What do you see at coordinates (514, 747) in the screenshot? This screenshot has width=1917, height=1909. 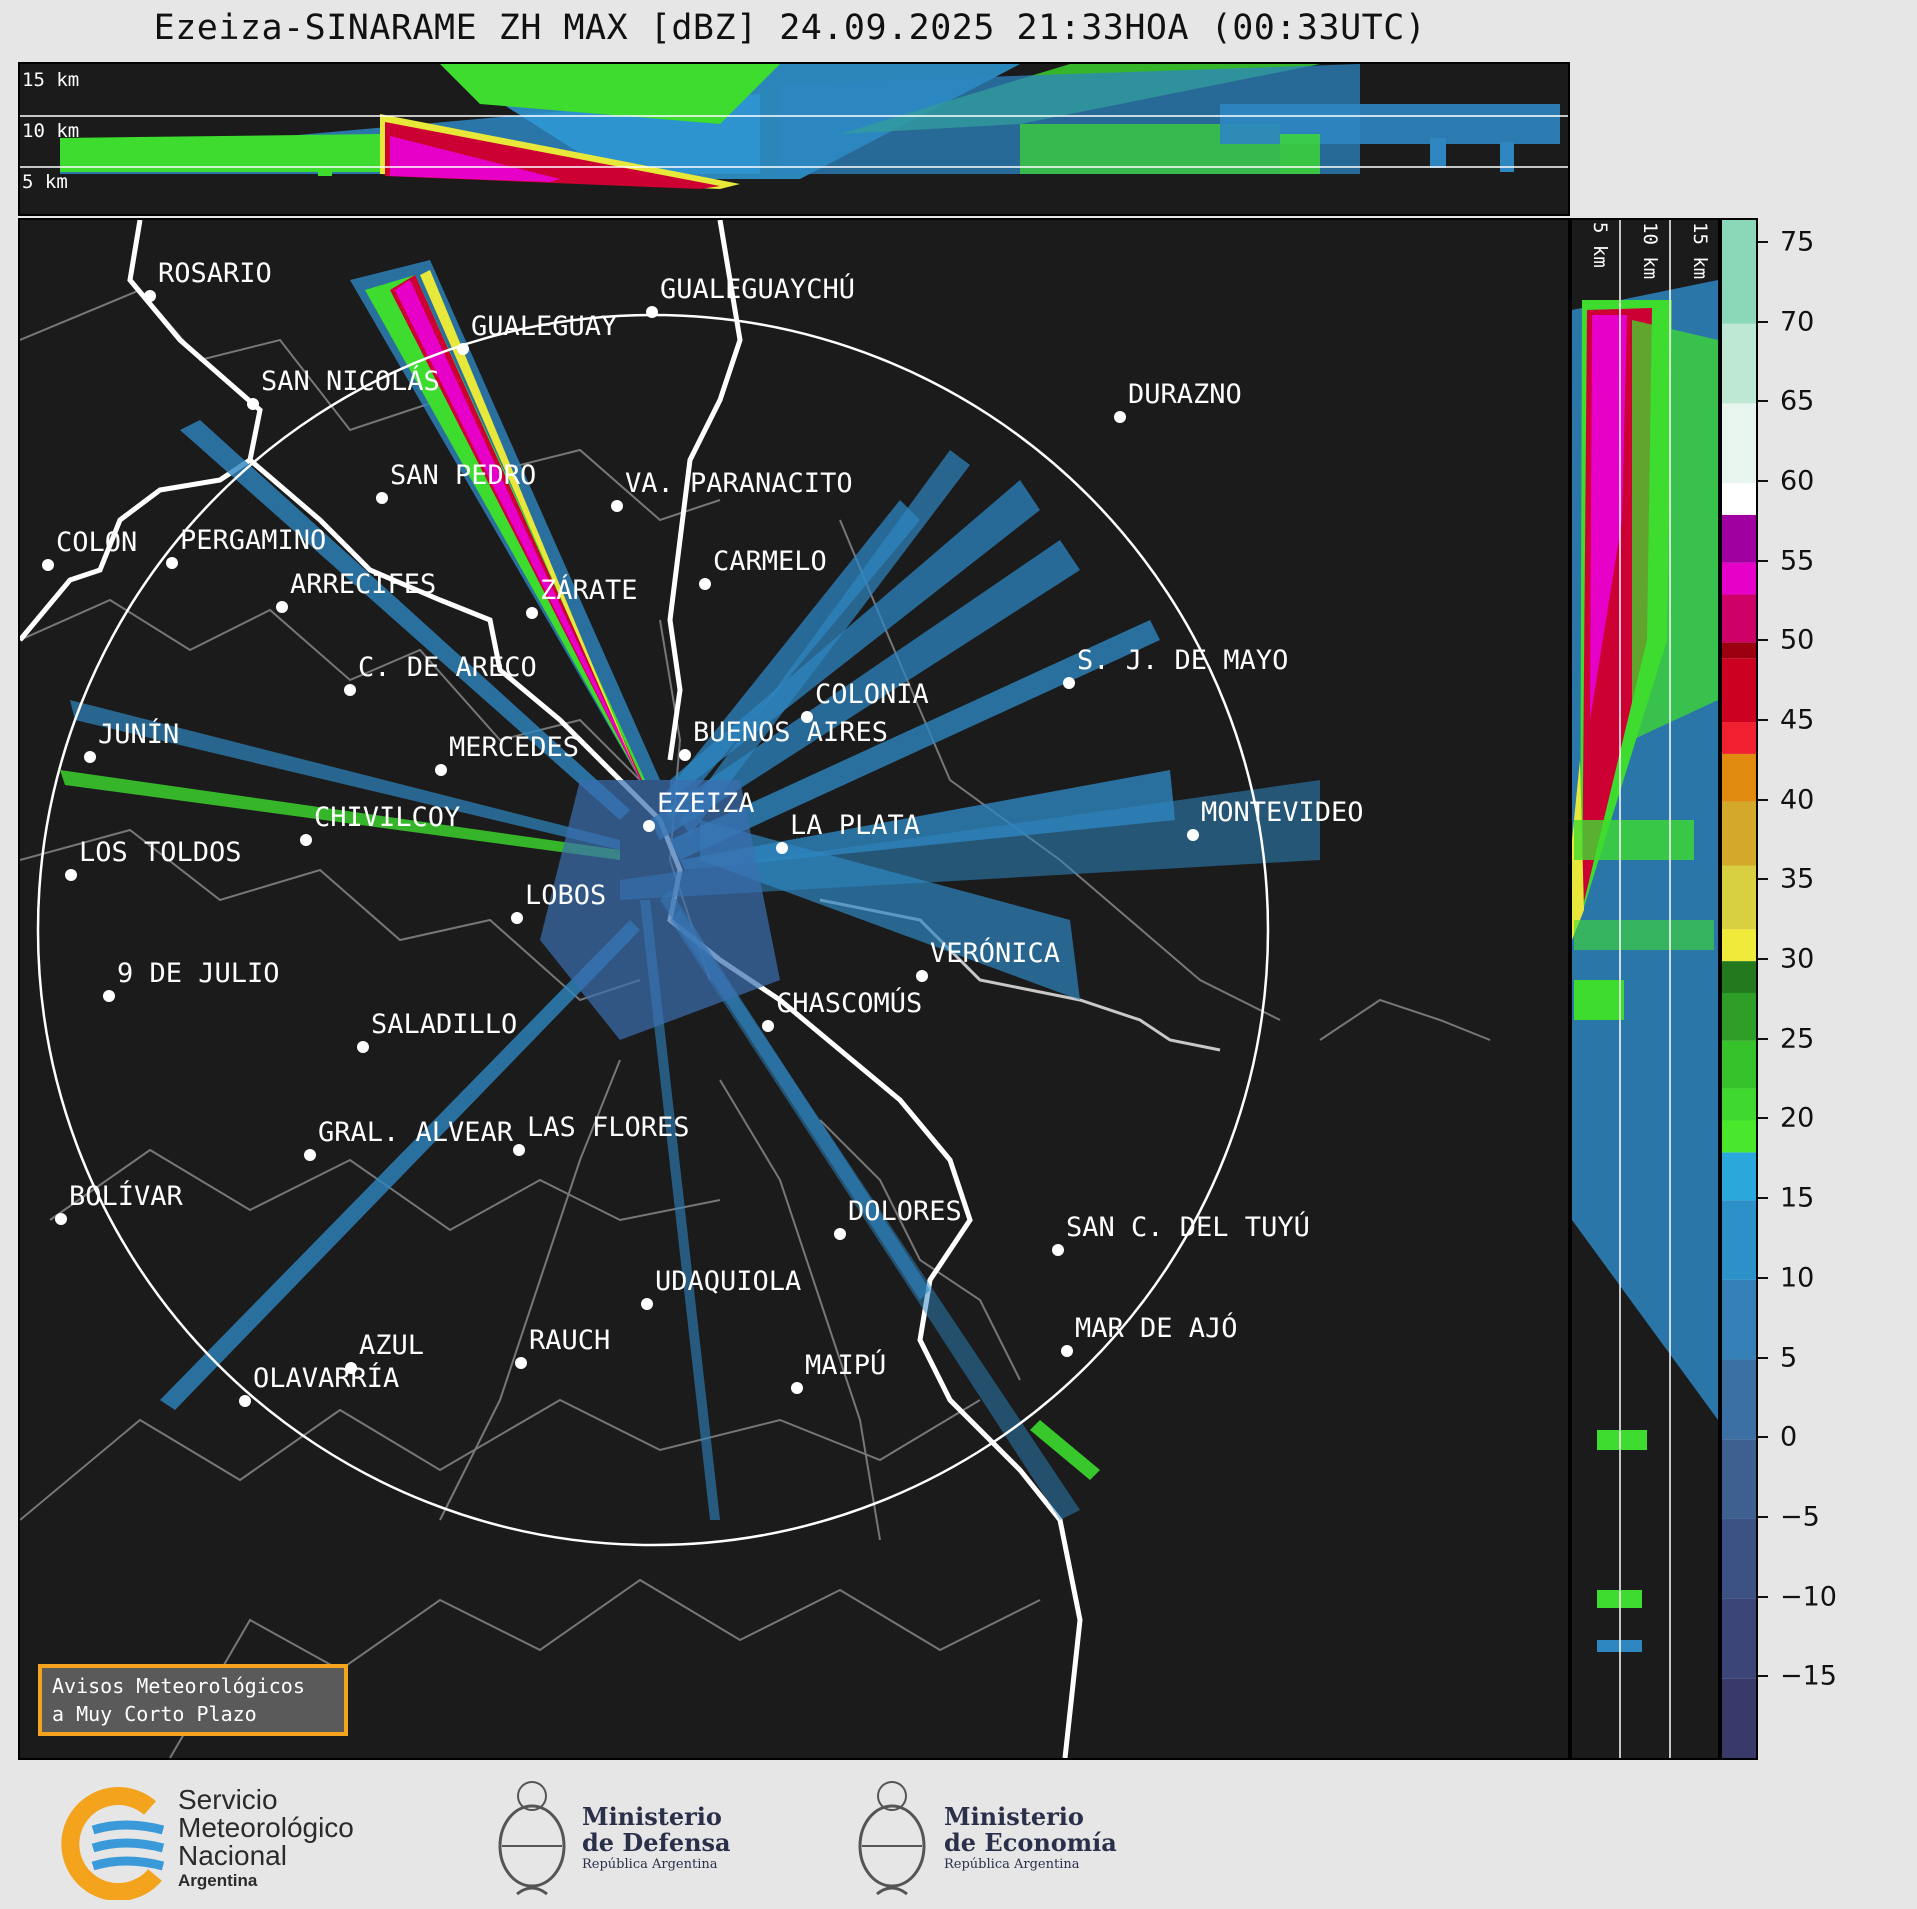 I see `city-label: MERCEDES` at bounding box center [514, 747].